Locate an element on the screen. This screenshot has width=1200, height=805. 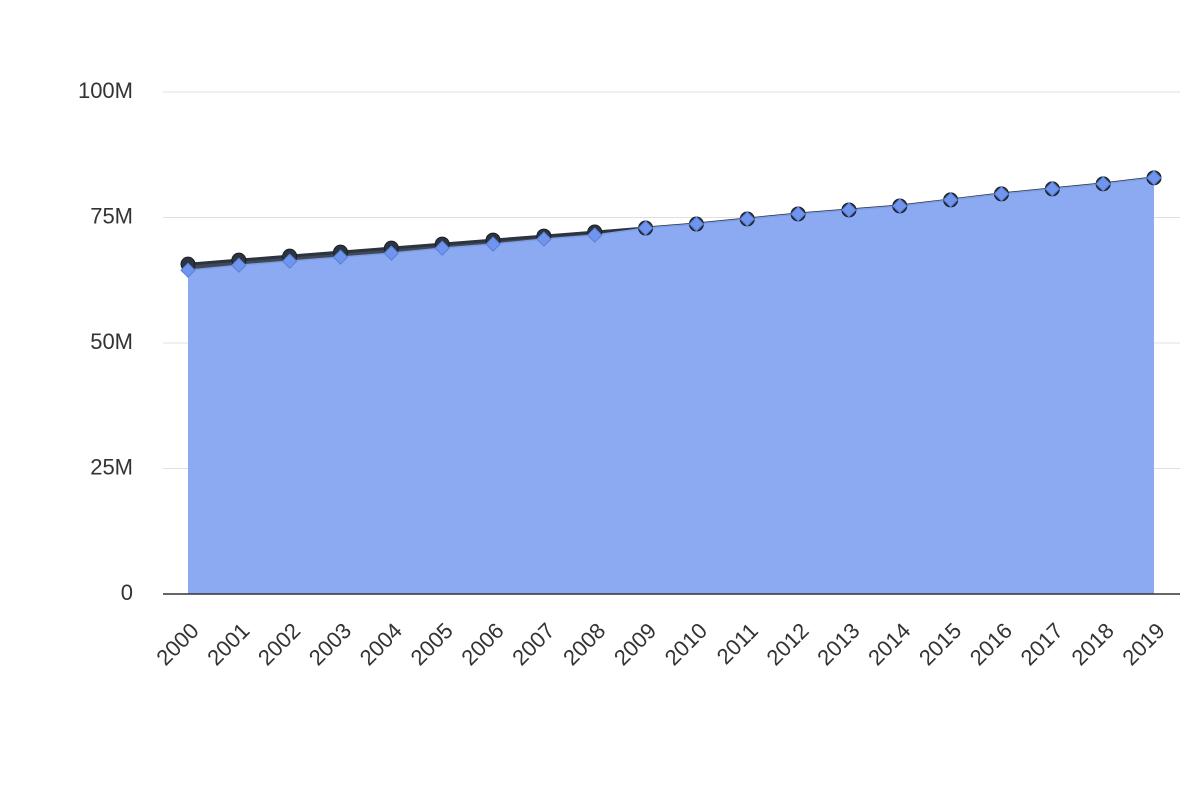
x-tick-label: 2018 is located at coordinates (1093, 644).